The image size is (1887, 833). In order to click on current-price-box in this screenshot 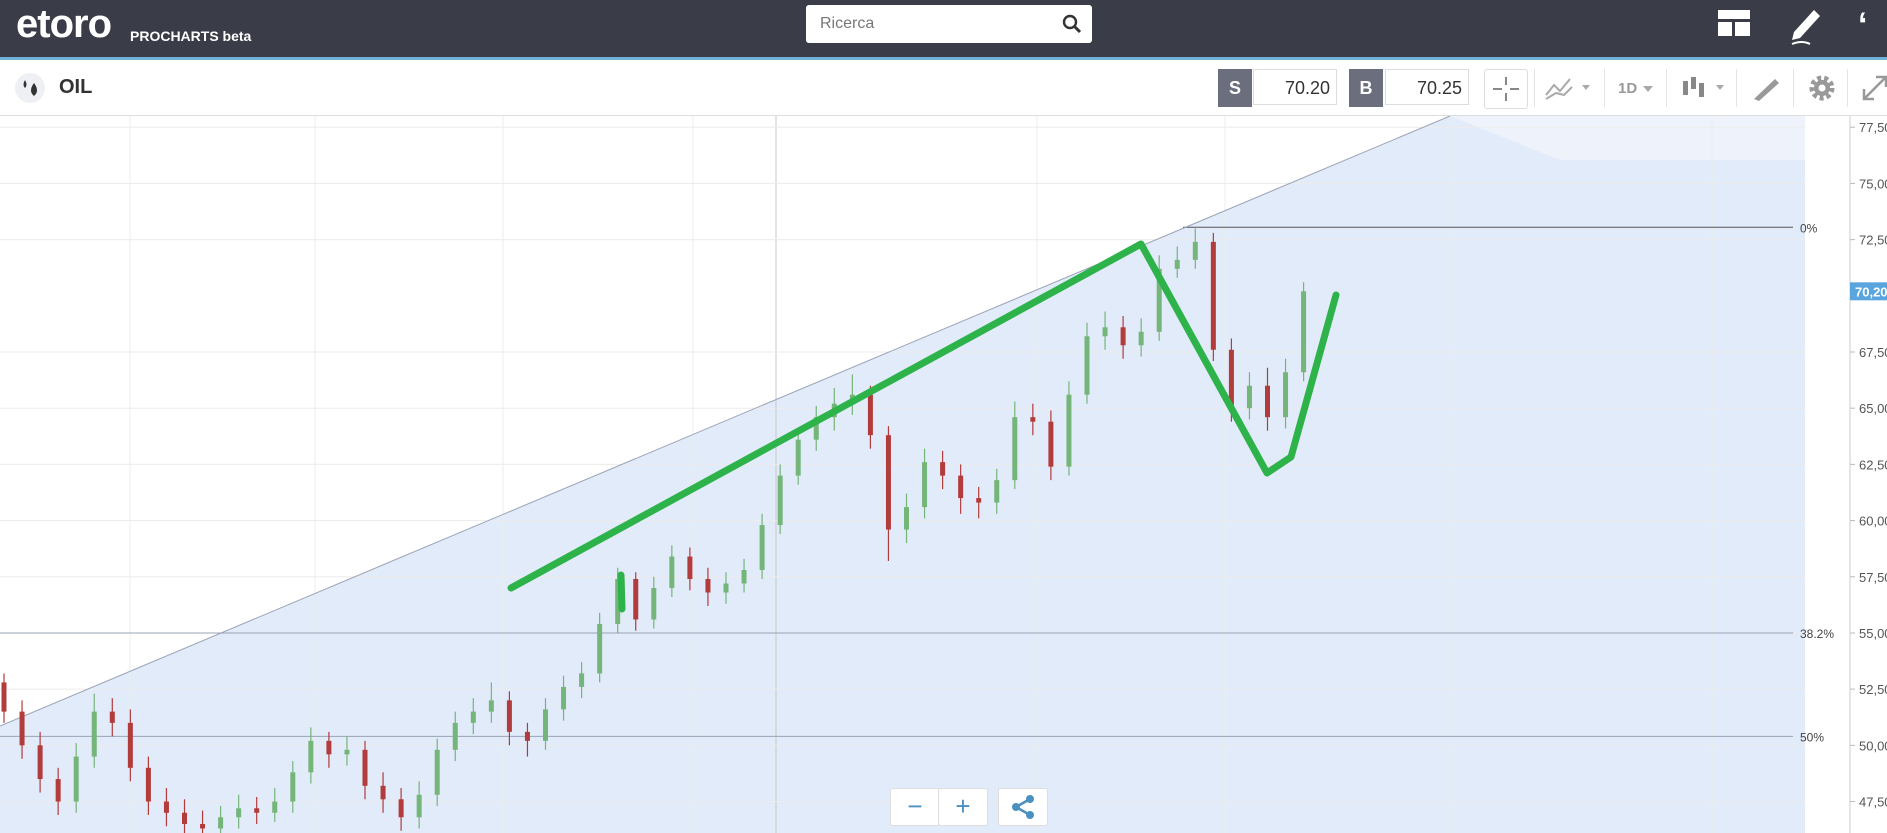, I will do `click(1868, 291)`.